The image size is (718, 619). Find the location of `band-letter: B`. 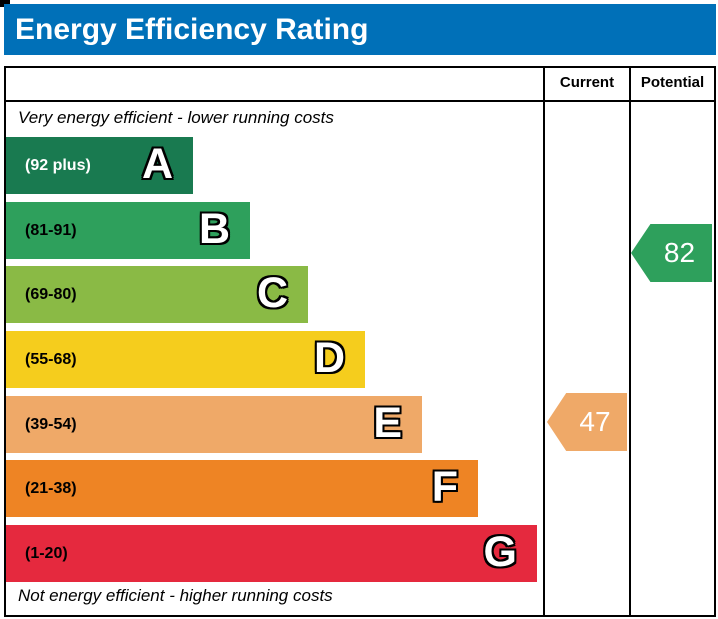

band-letter: B is located at coordinates (214, 228).